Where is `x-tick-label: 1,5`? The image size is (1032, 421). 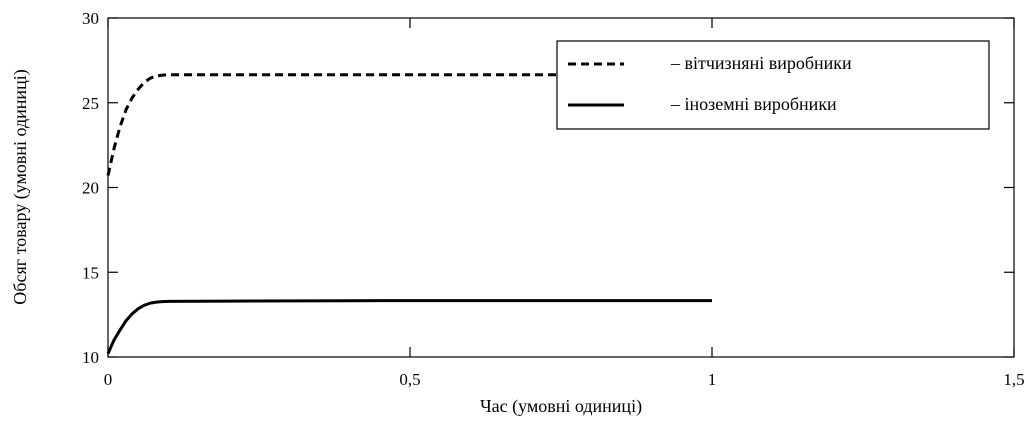
x-tick-label: 1,5 is located at coordinates (1013, 379).